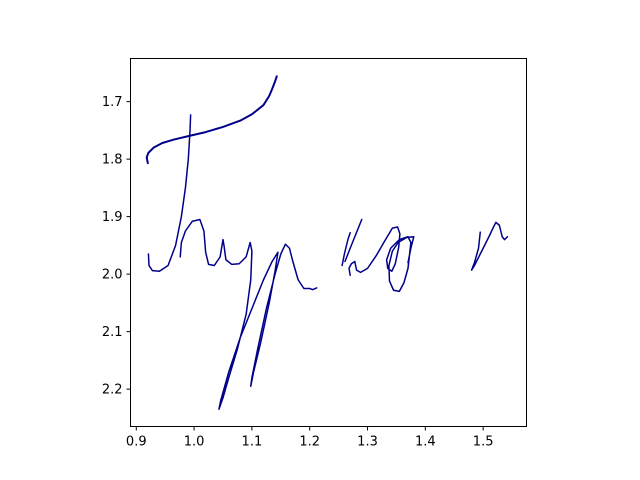 The width and height of the screenshot is (640, 480). I want to click on y-tick-label: 1.9, so click(112, 217).